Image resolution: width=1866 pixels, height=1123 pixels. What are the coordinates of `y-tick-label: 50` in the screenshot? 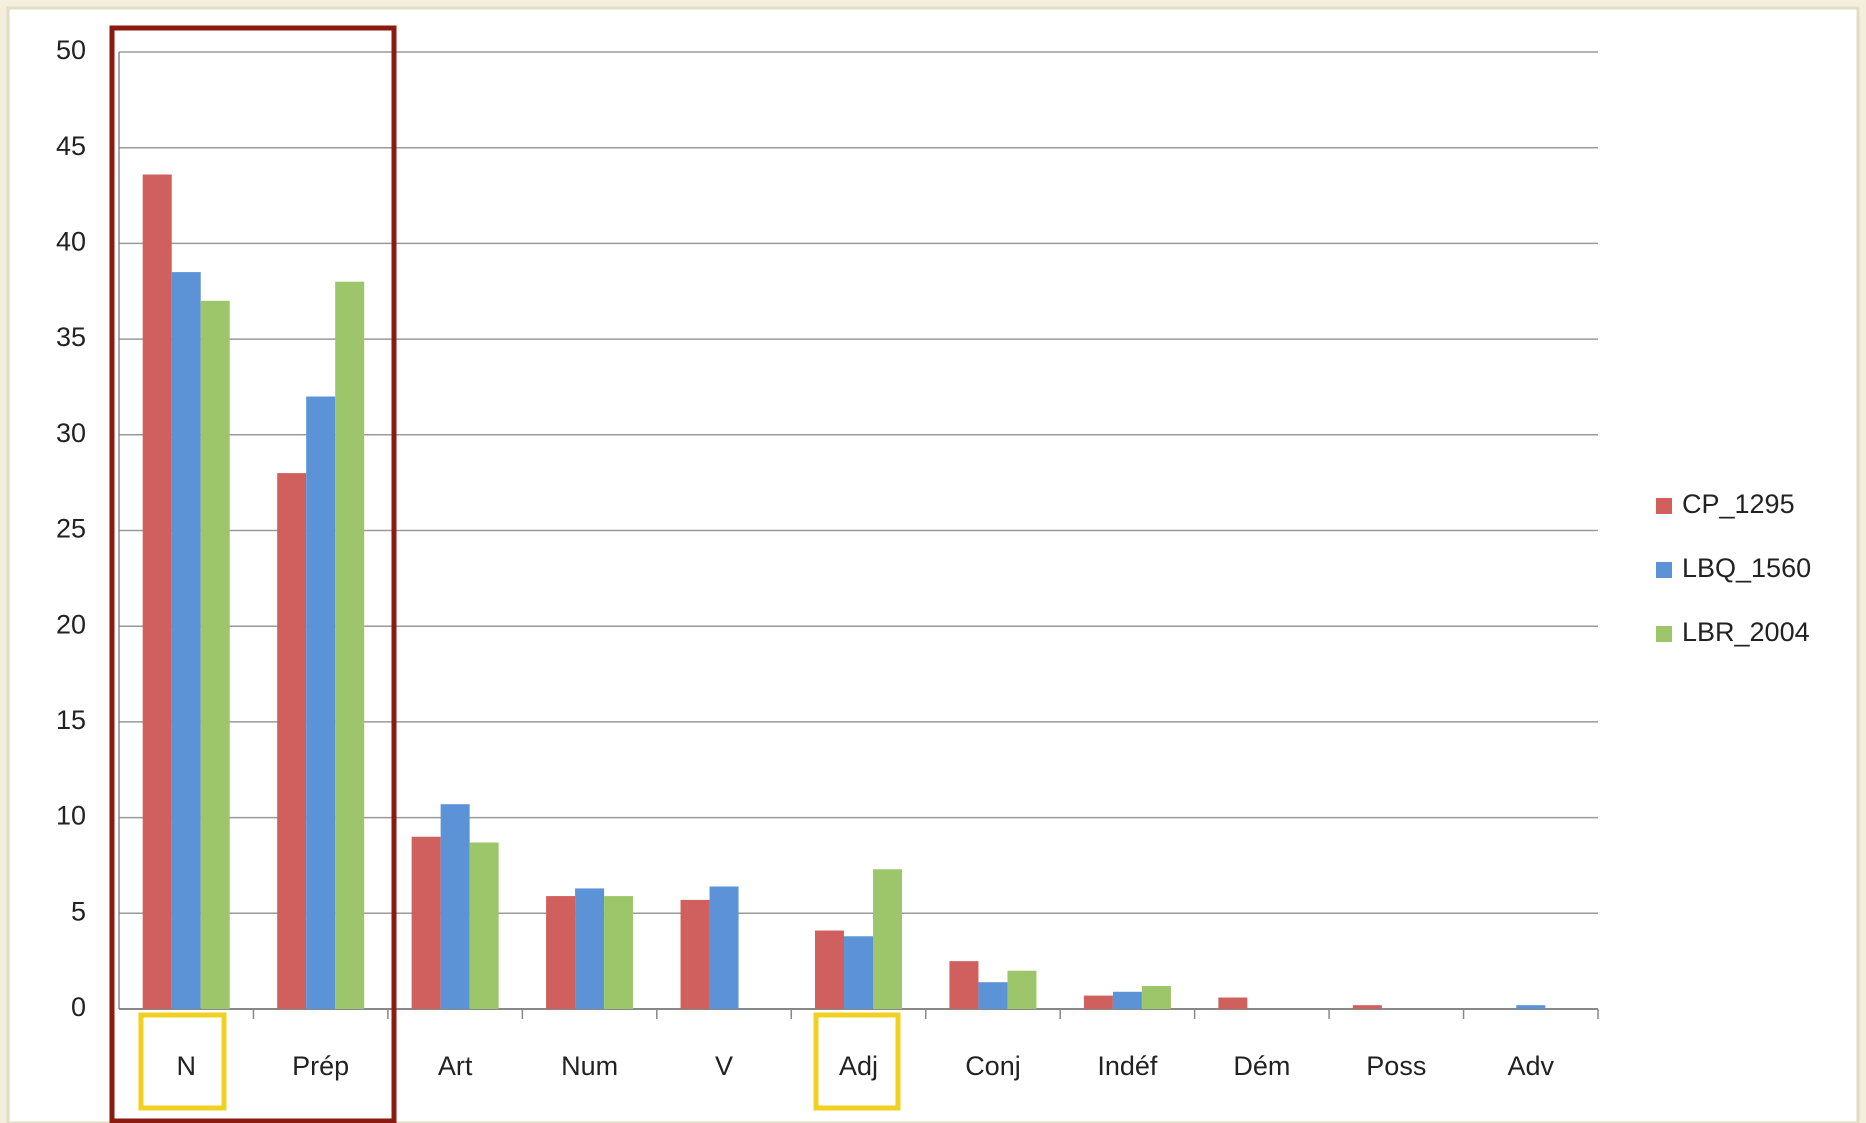 It's located at (71, 50).